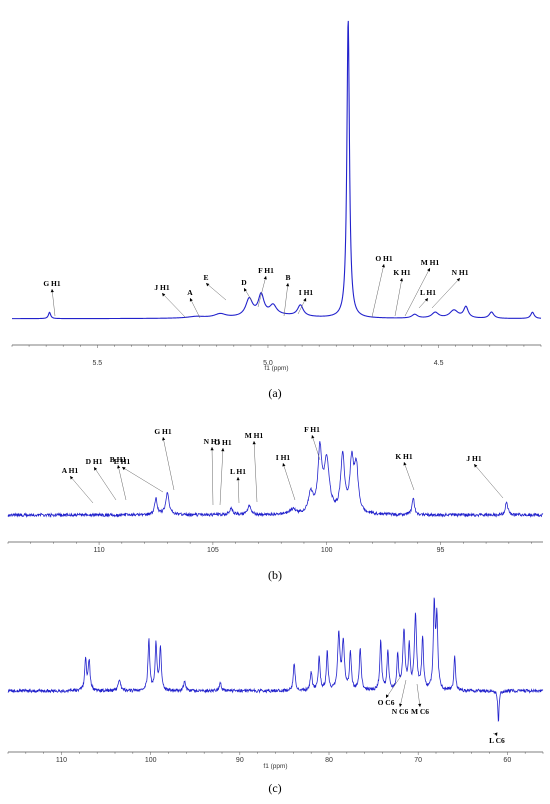 This screenshot has height=804, width=550. What do you see at coordinates (275, 575) in the screenshot?
I see `panel-caption: (b)` at bounding box center [275, 575].